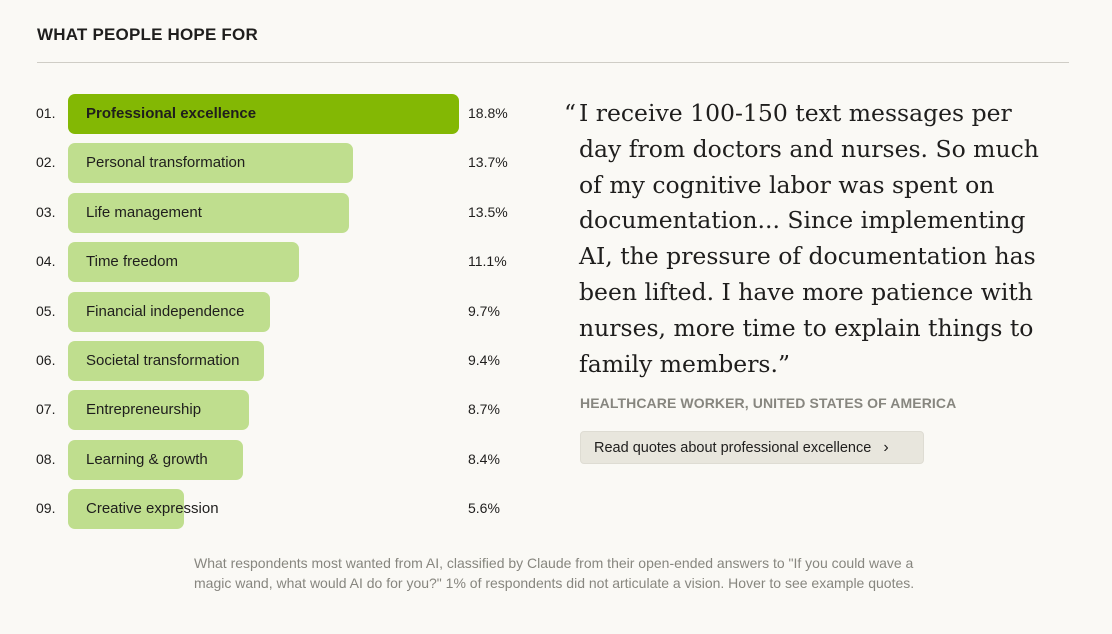 The image size is (1112, 634). Describe the element at coordinates (570, 113) in the screenshot. I see `quote-open-mark: “` at that location.